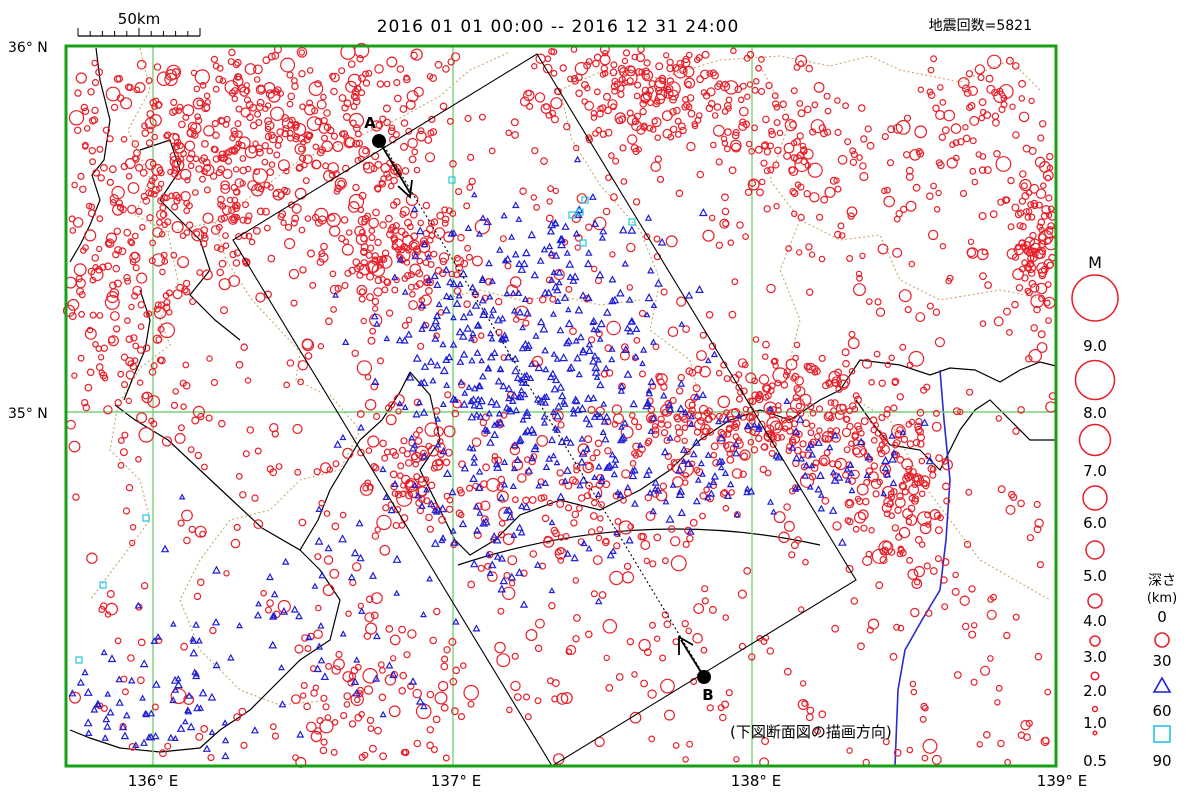 The height and width of the screenshot is (796, 1188). Describe the element at coordinates (1095, 511) in the screenshot. I see `magnitude-legend: M 9.08.07.06.05.04.03.02.01.00.5` at that location.